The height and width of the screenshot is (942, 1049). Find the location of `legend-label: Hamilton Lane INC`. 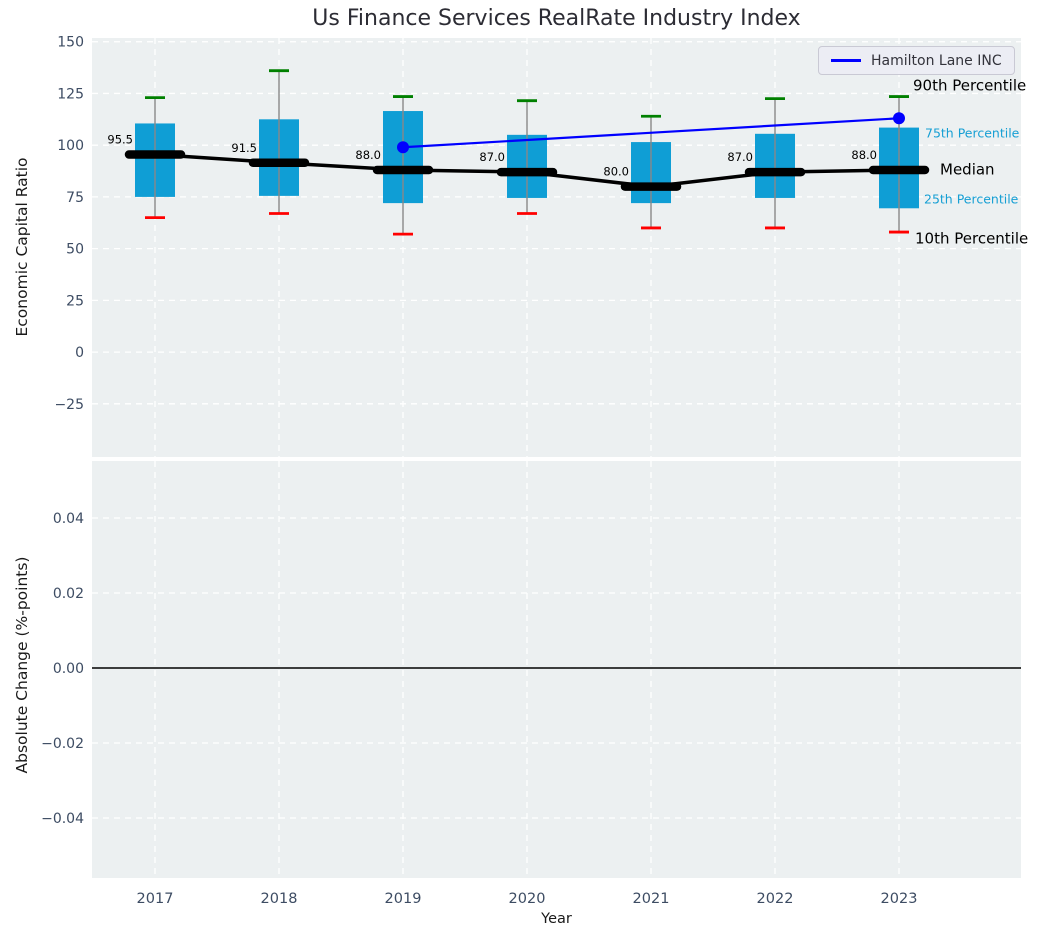

legend-label: Hamilton Lane INC is located at coordinates (936, 60).